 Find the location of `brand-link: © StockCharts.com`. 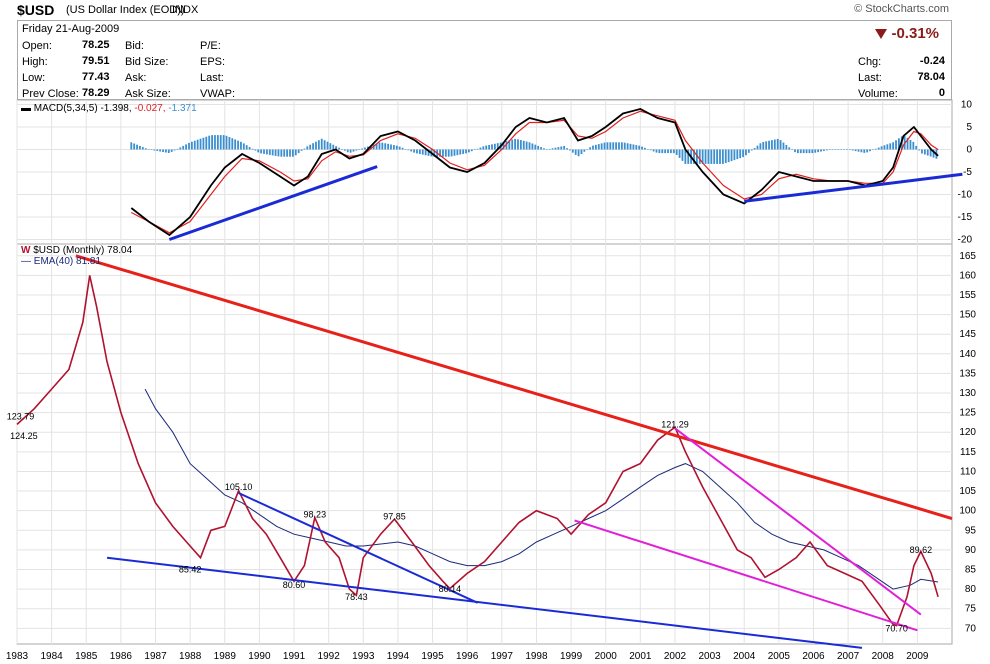

brand-link: © StockCharts.com is located at coordinates (901, 9).